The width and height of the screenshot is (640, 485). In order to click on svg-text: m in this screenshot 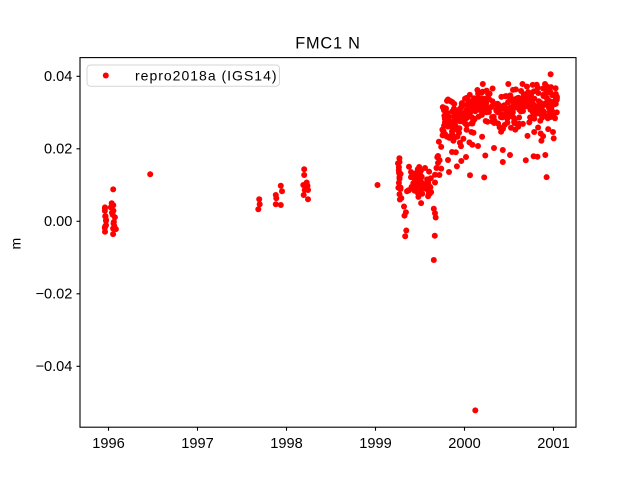, I will do `click(16, 244)`.